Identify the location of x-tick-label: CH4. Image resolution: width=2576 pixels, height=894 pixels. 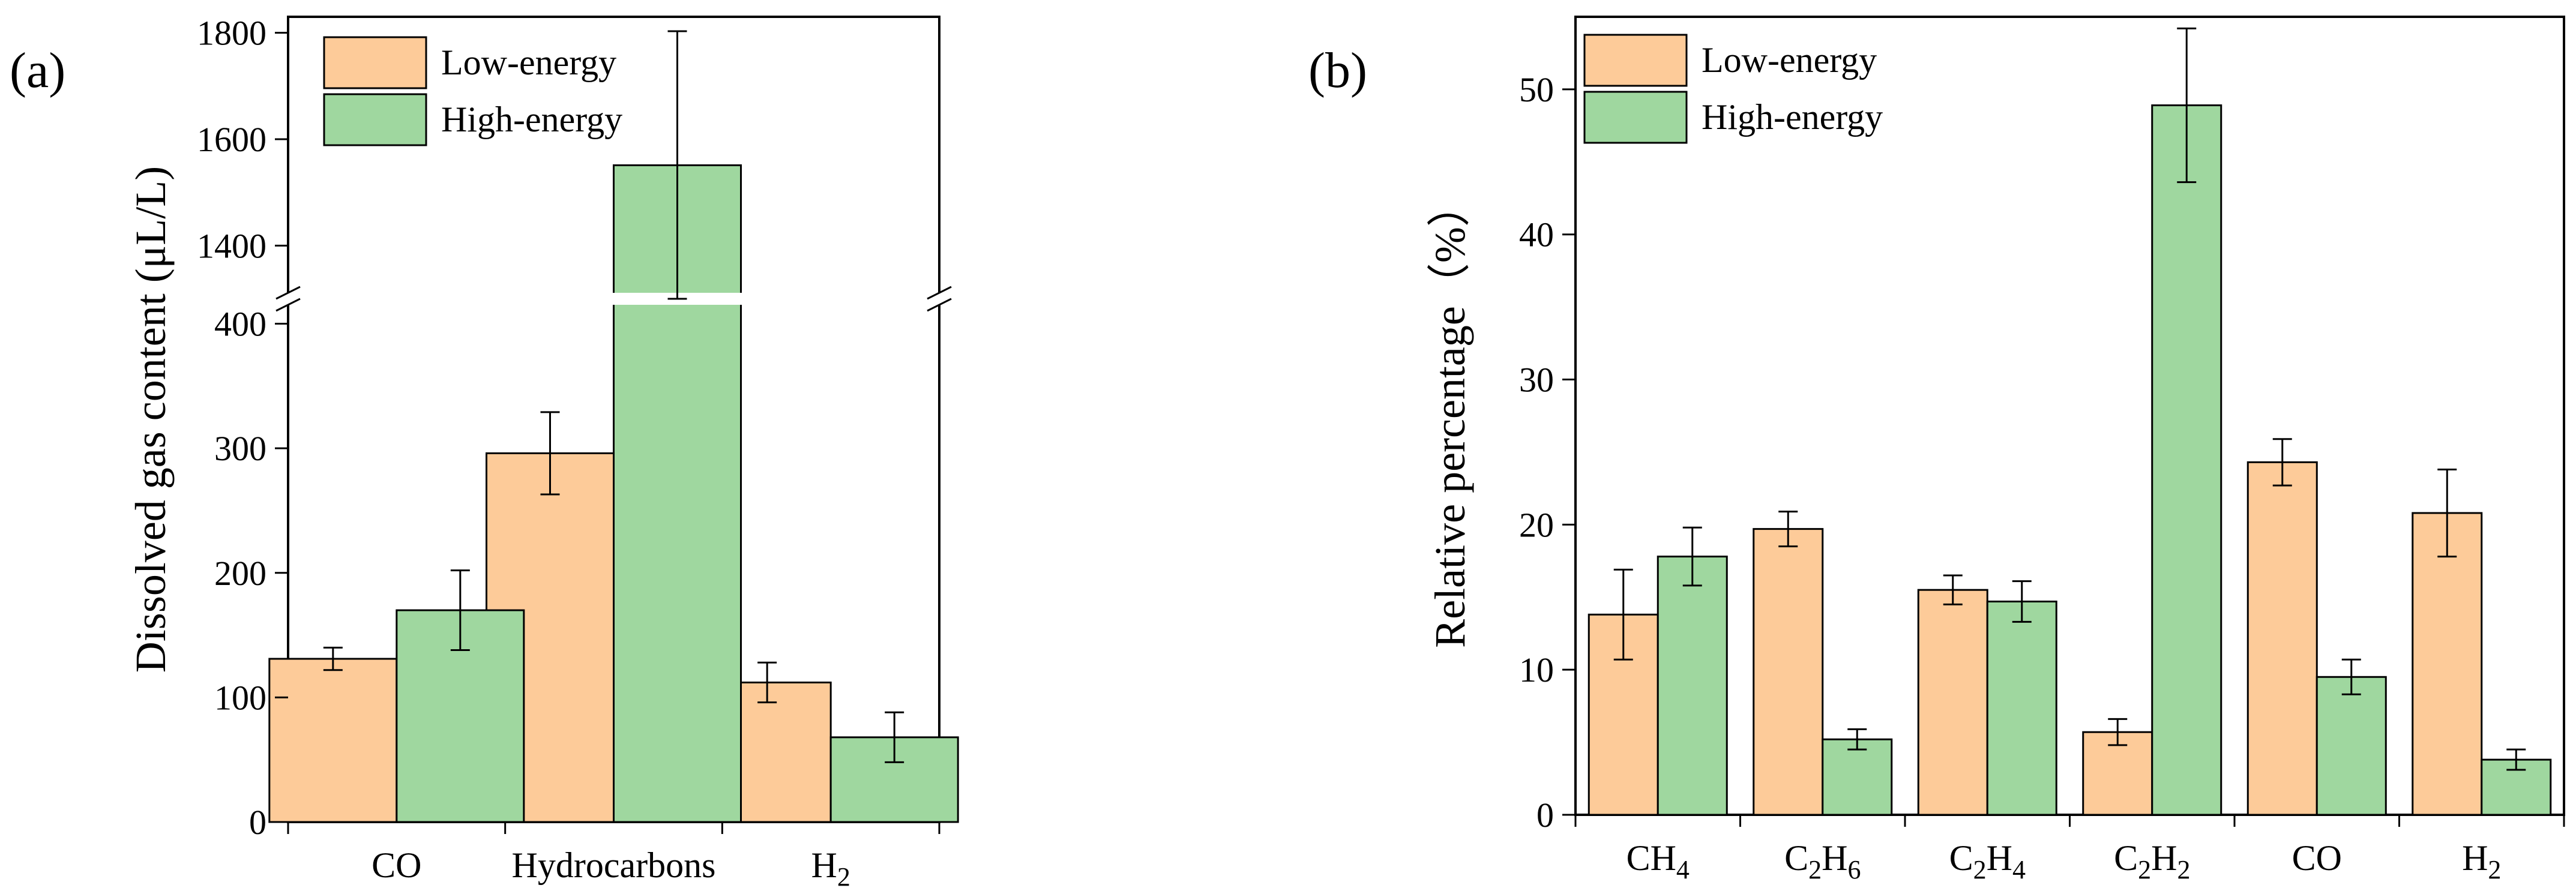
(1658, 861).